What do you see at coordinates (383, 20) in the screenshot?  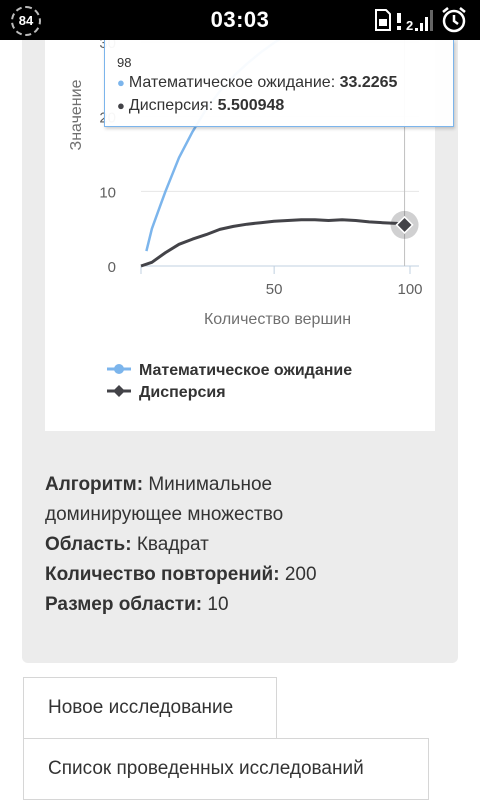 I see `sim-card-icon` at bounding box center [383, 20].